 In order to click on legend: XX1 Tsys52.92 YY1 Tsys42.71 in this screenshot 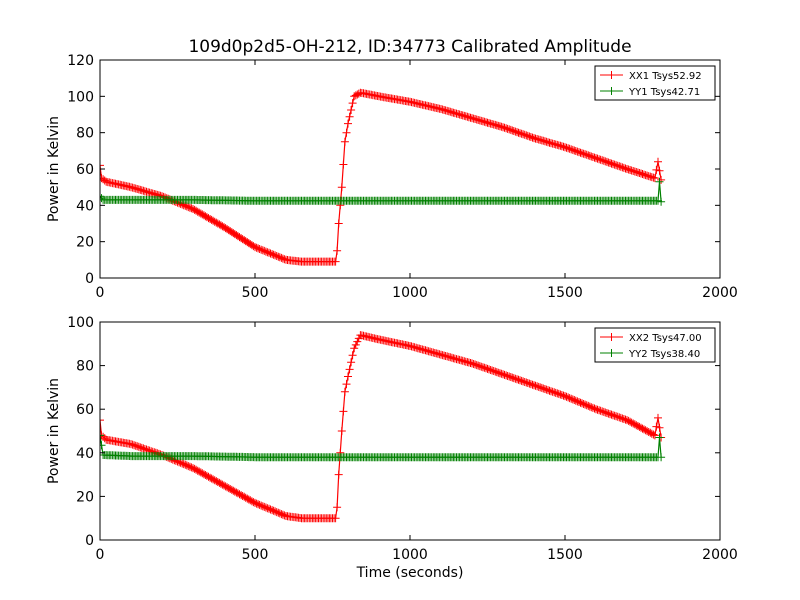, I will do `click(655, 83)`.